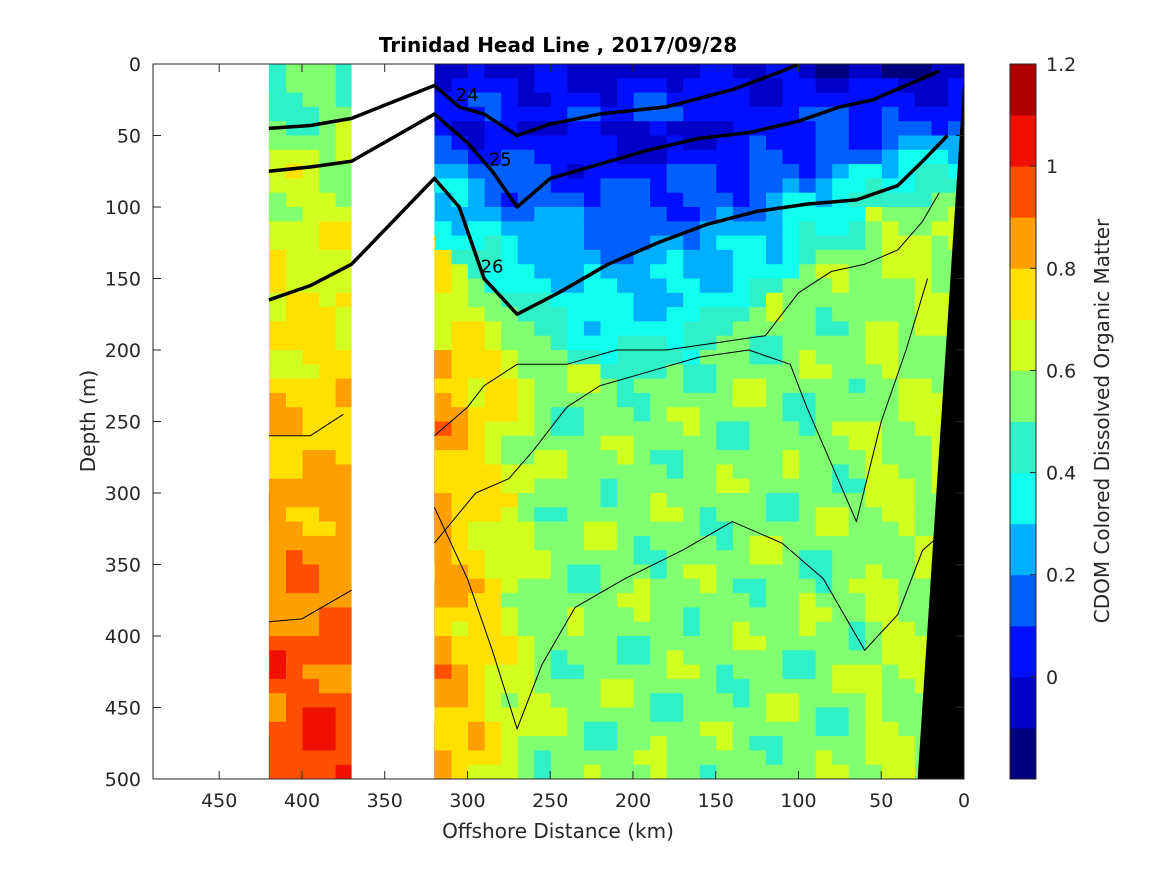 This screenshot has height=875, width=1167. What do you see at coordinates (123, 780) in the screenshot?
I see `y-tick-label: 500` at bounding box center [123, 780].